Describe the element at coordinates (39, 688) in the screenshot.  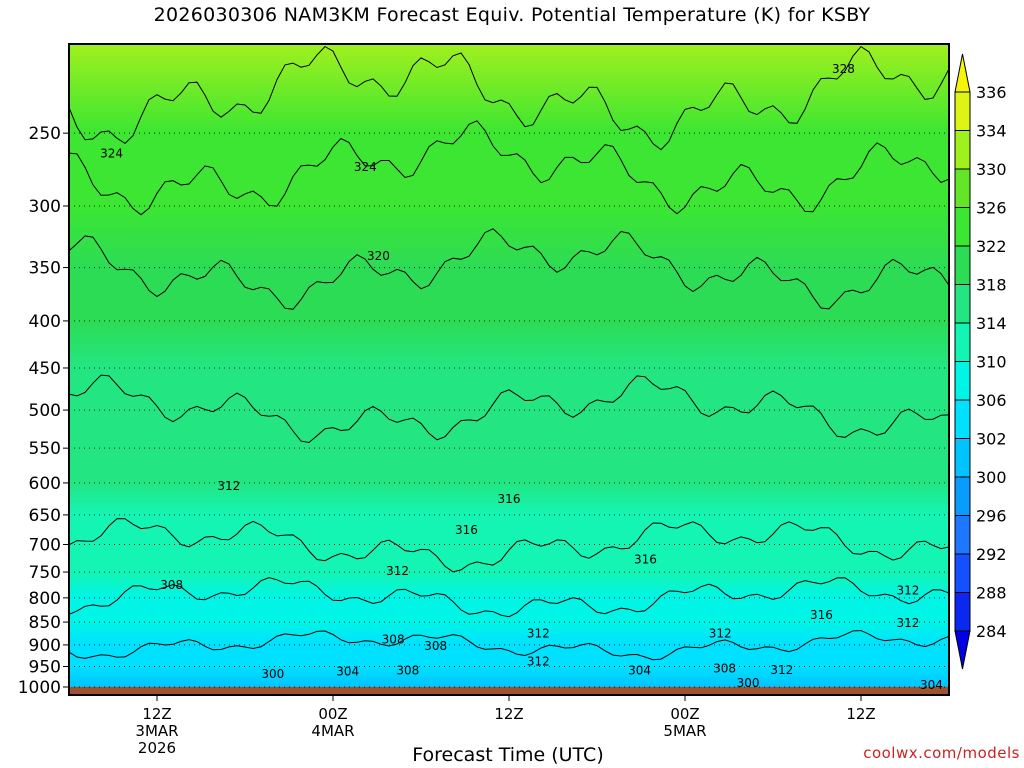
I see `y-tick-label-1000: 1000` at that location.